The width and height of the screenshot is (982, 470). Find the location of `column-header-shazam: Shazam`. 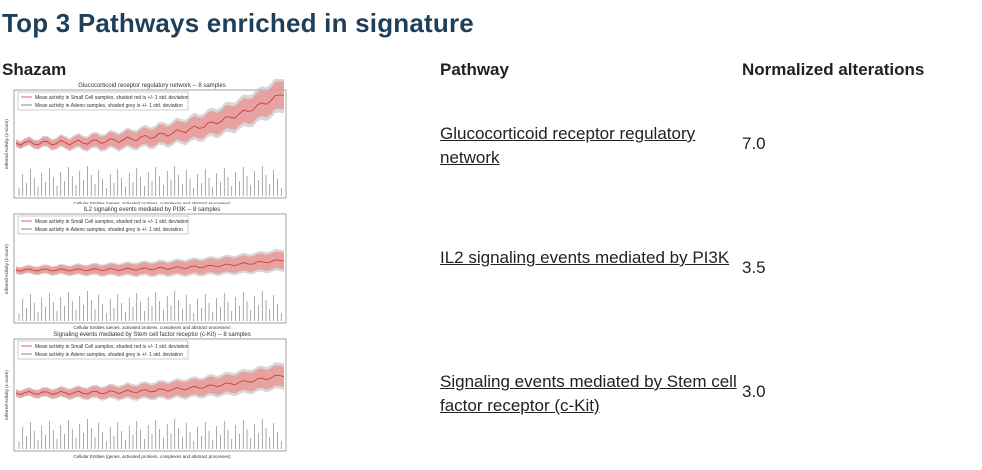

column-header-shazam: Shazam is located at coordinates (34, 69).